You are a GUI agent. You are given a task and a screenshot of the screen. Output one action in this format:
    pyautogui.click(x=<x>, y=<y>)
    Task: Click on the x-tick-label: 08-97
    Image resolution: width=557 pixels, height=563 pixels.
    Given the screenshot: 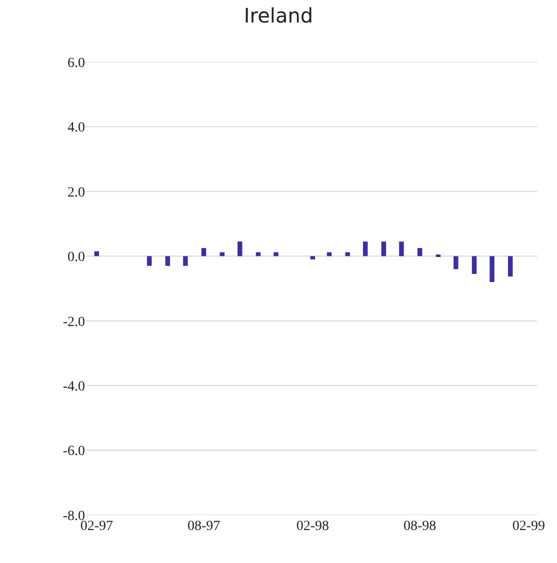 What is the action you would take?
    pyautogui.click(x=203, y=526)
    